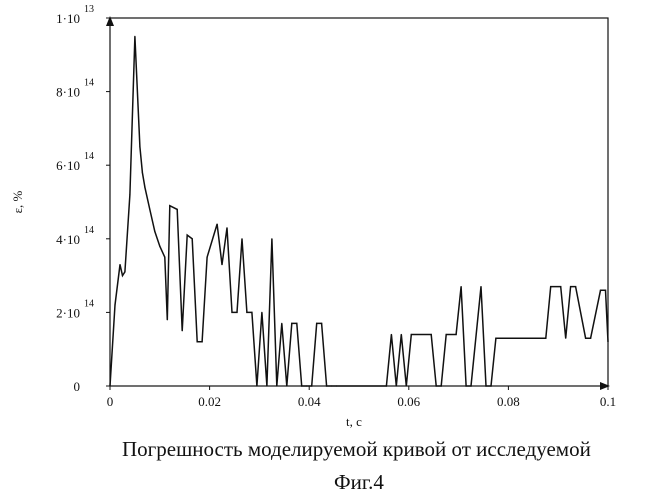 The height and width of the screenshot is (500, 662). Describe the element at coordinates (77, 386) in the screenshot. I see `y-tick-label: 0` at that location.